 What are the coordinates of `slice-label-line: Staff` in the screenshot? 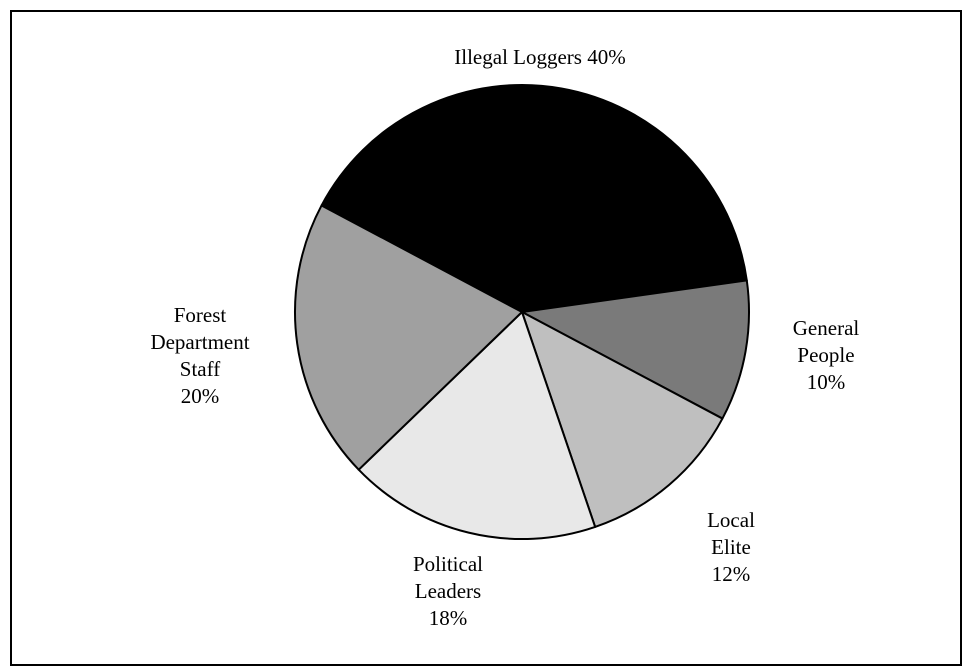 It's located at (200, 369).